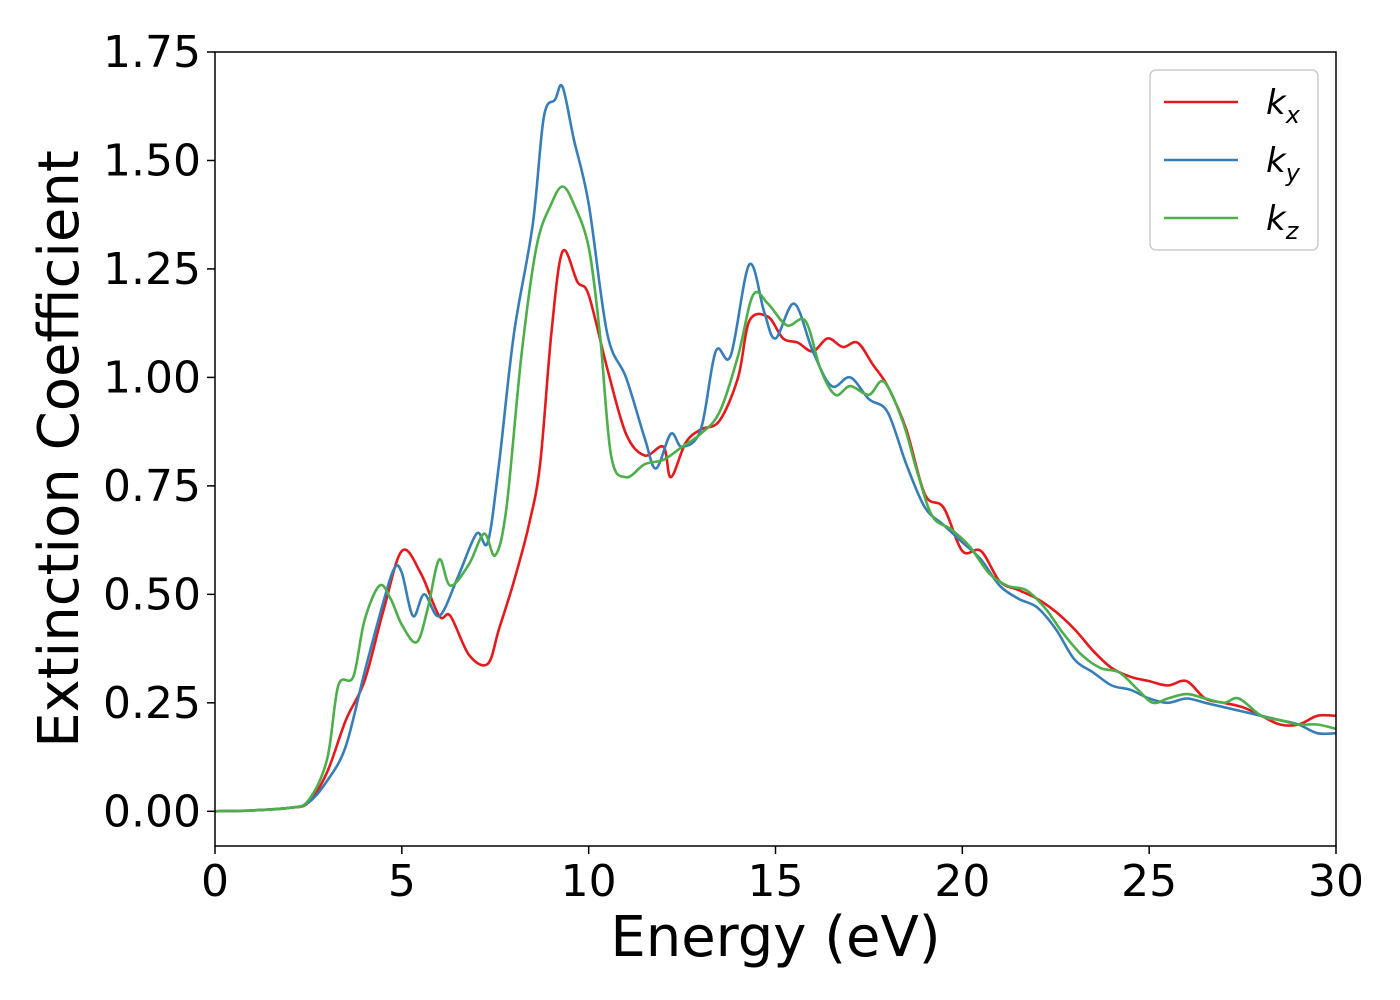  What do you see at coordinates (152, 52) in the screenshot?
I see `y-tick-label: 1.75` at bounding box center [152, 52].